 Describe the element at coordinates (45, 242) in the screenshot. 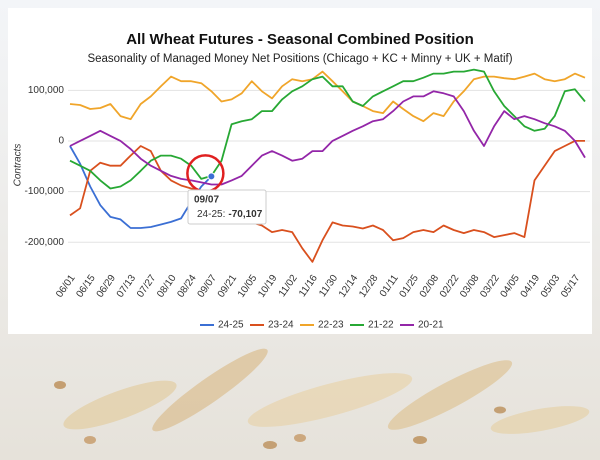

I see `y-tick-label: -200,000` at that location.